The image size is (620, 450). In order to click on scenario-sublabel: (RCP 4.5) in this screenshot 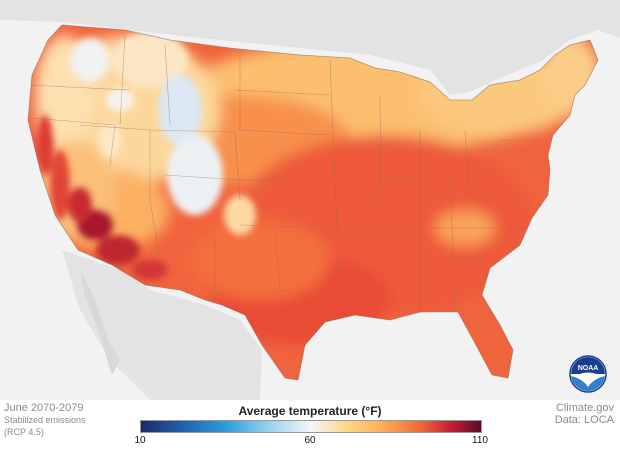, I will do `click(24, 432)`.